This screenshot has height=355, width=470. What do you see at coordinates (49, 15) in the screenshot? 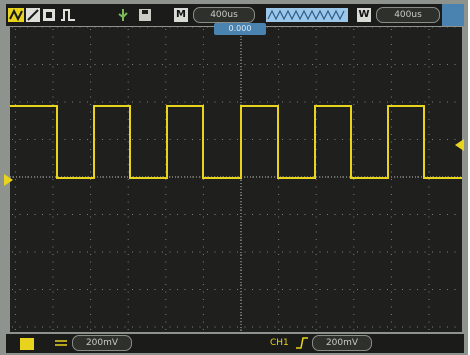
I see `memory-icon` at bounding box center [49, 15].